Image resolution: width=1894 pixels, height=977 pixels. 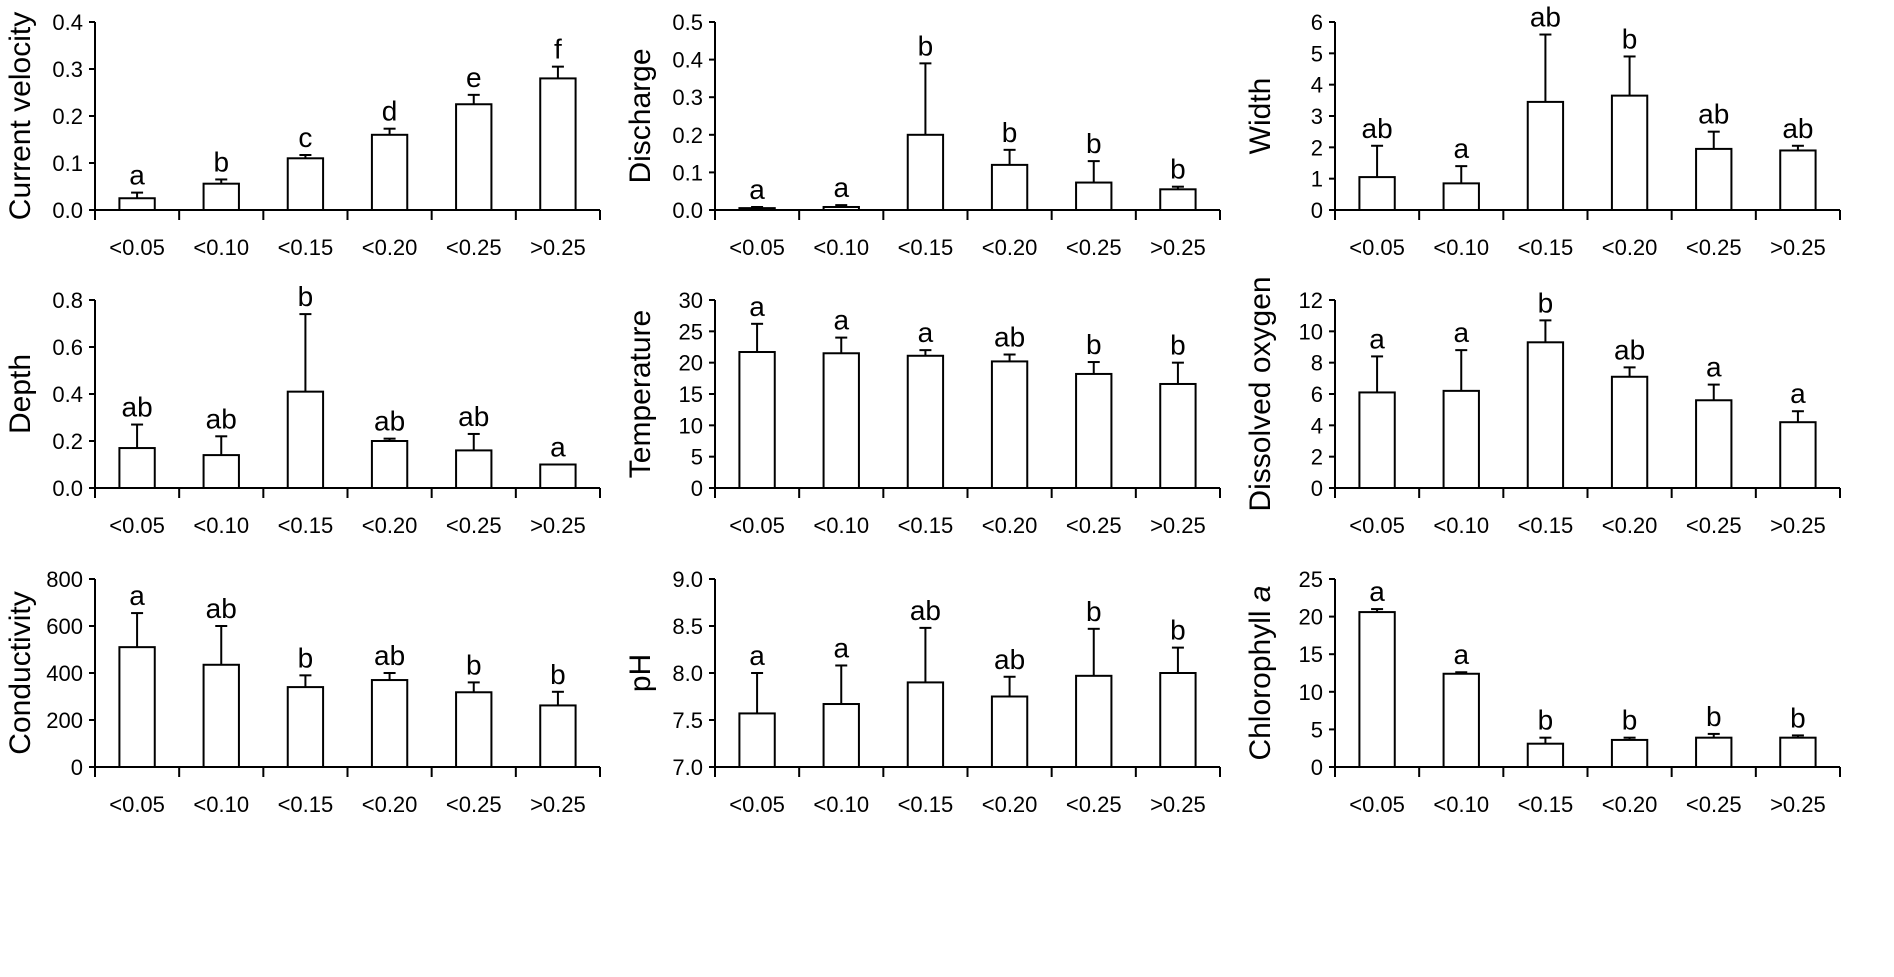 I want to click on y-tick-label: 0.3, so click(x=687, y=97).